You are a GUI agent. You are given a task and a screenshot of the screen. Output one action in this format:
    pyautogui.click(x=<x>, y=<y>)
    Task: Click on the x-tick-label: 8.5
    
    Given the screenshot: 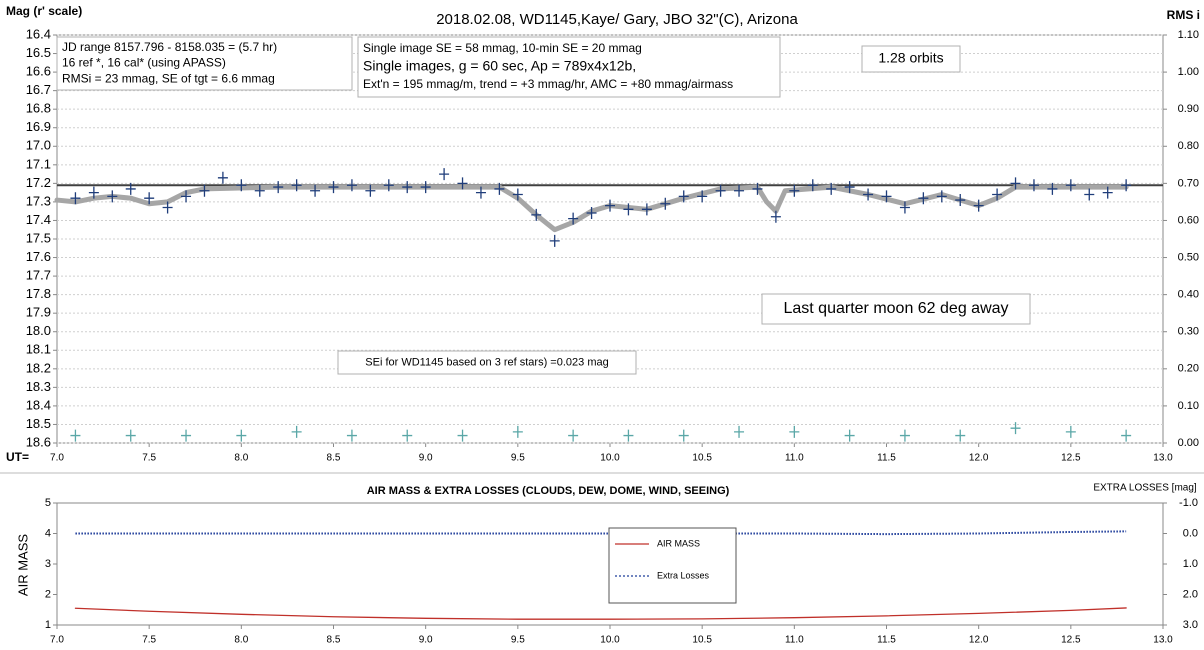 What is the action you would take?
    pyautogui.click(x=334, y=458)
    